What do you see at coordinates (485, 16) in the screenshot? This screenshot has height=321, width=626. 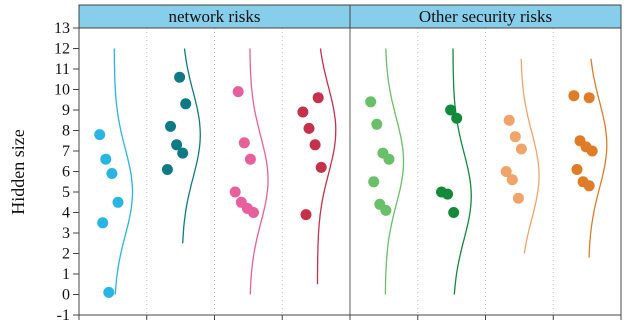 I see `panel-label: Other security risks` at bounding box center [485, 16].